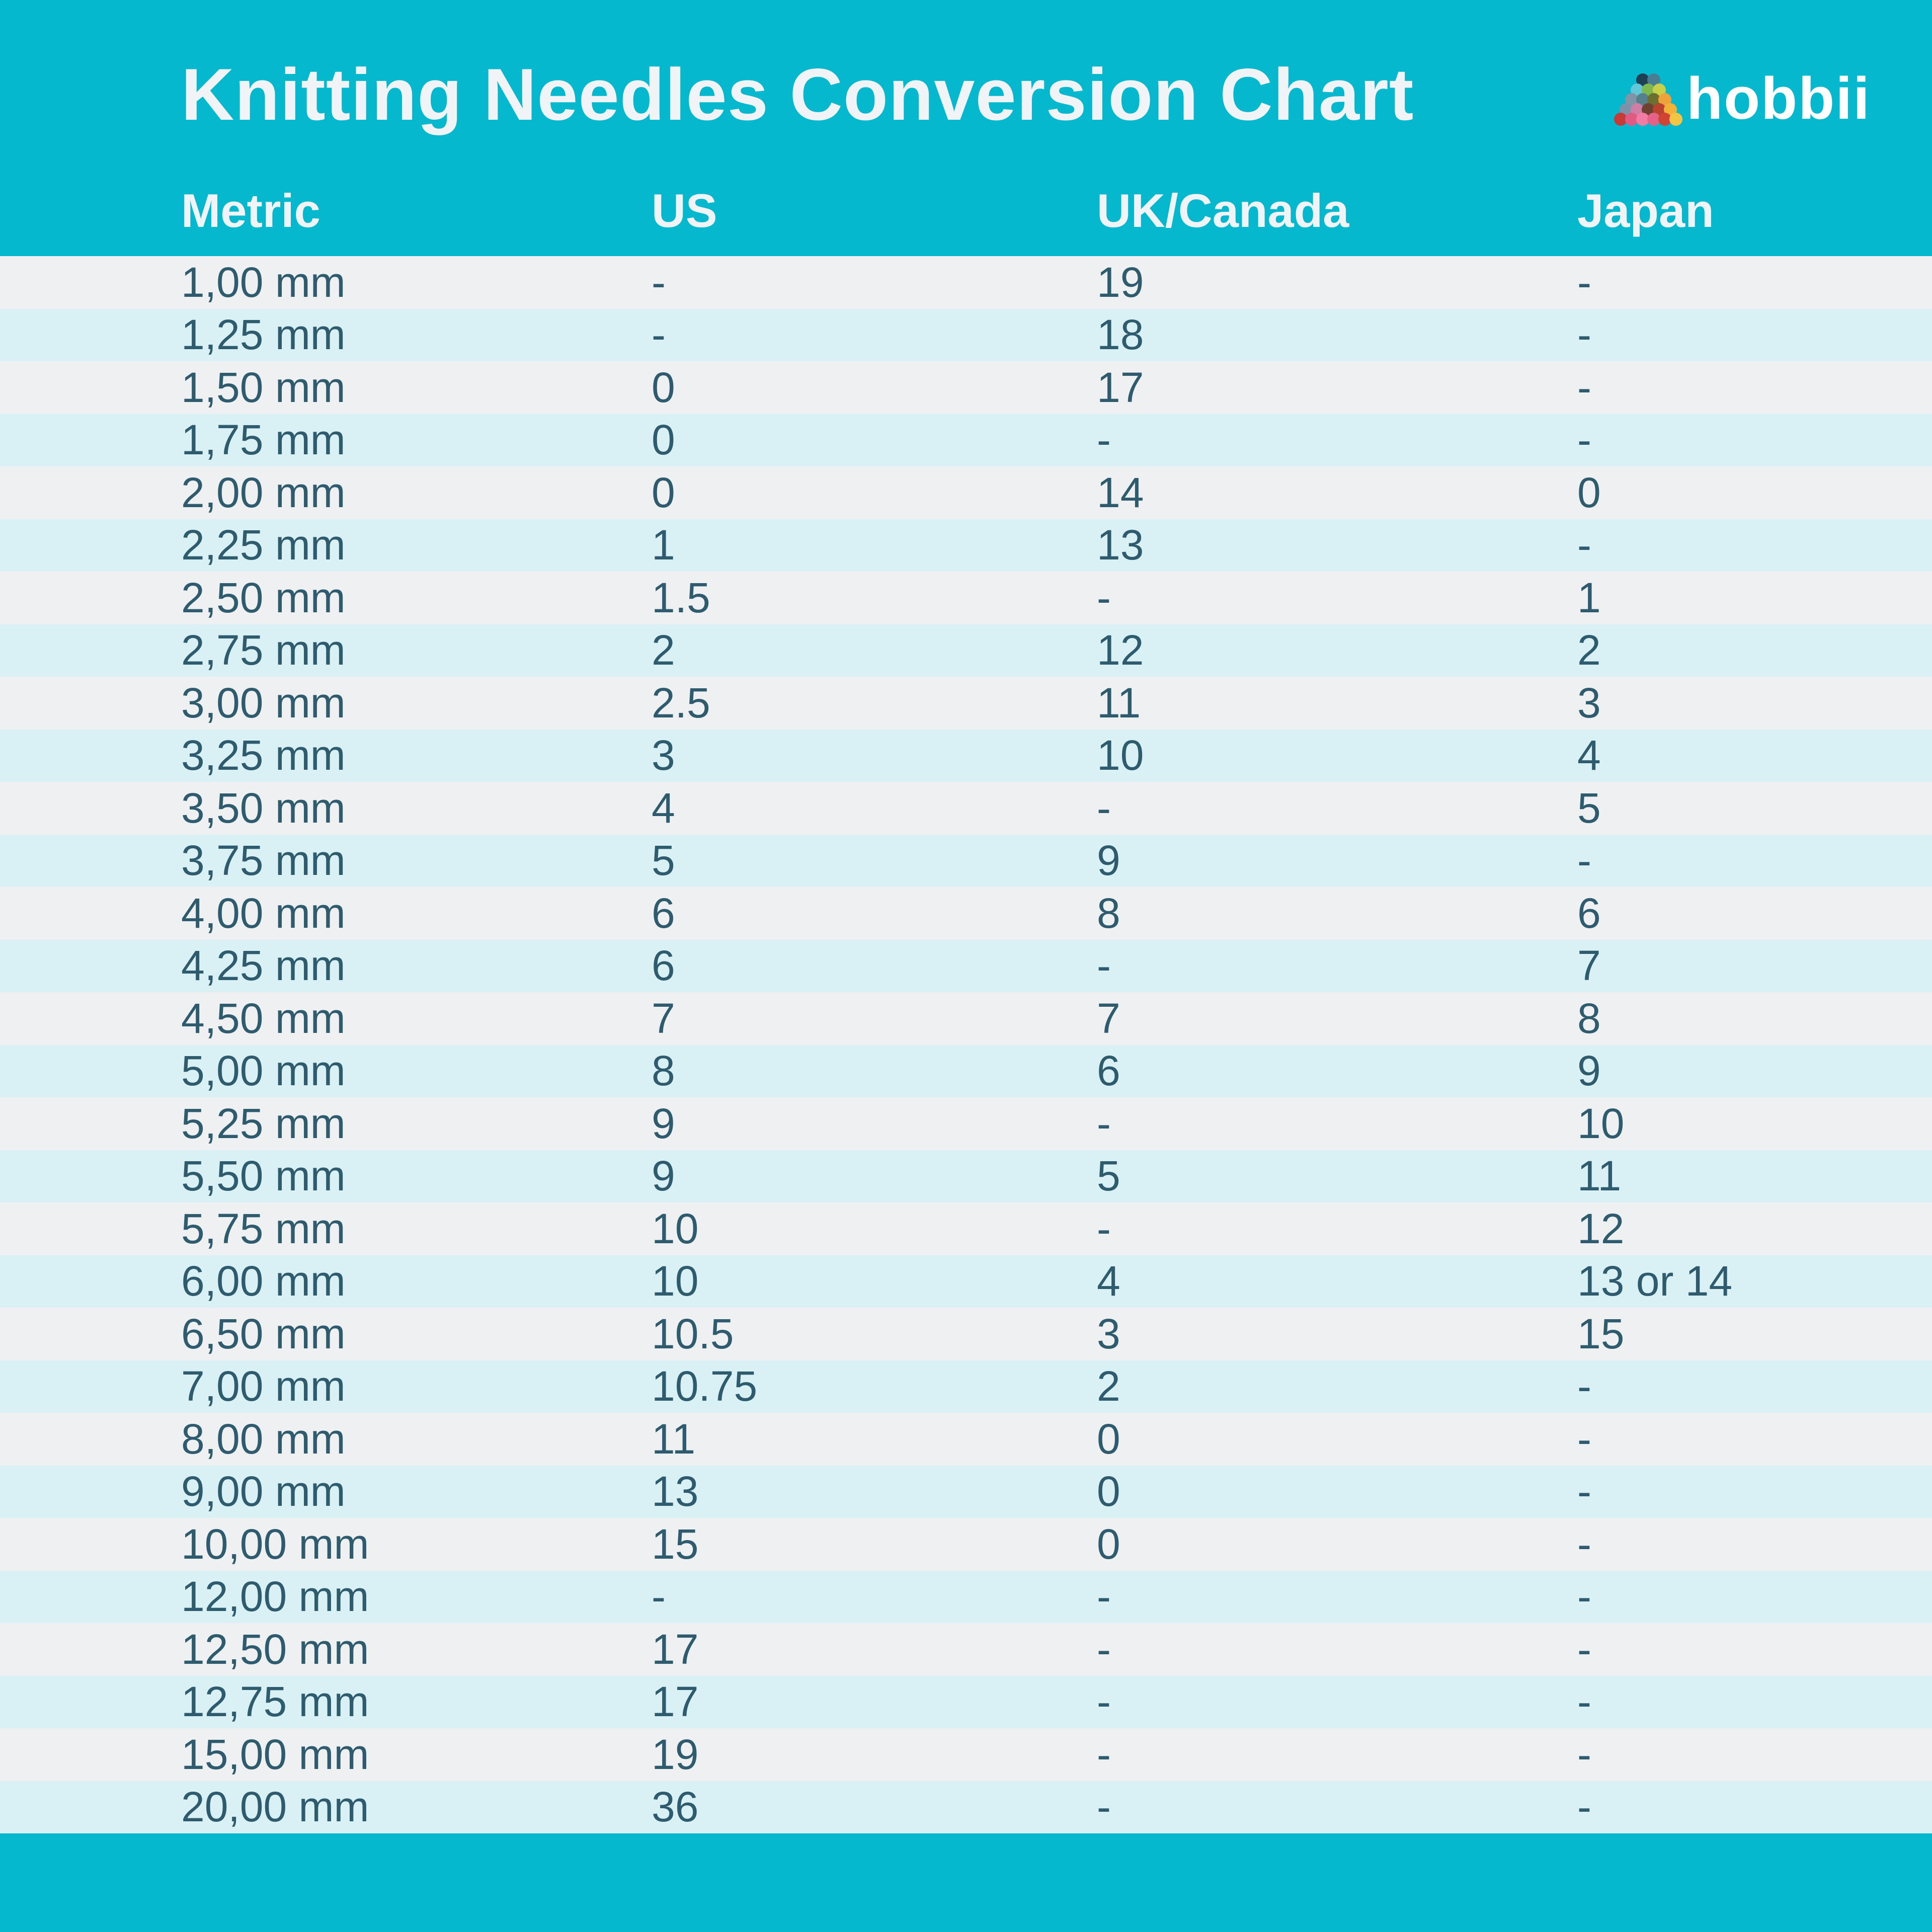 This screenshot has width=1932, height=1932. I want to click on table-row: 4,25 mm 6 - 7, so click(966, 966).